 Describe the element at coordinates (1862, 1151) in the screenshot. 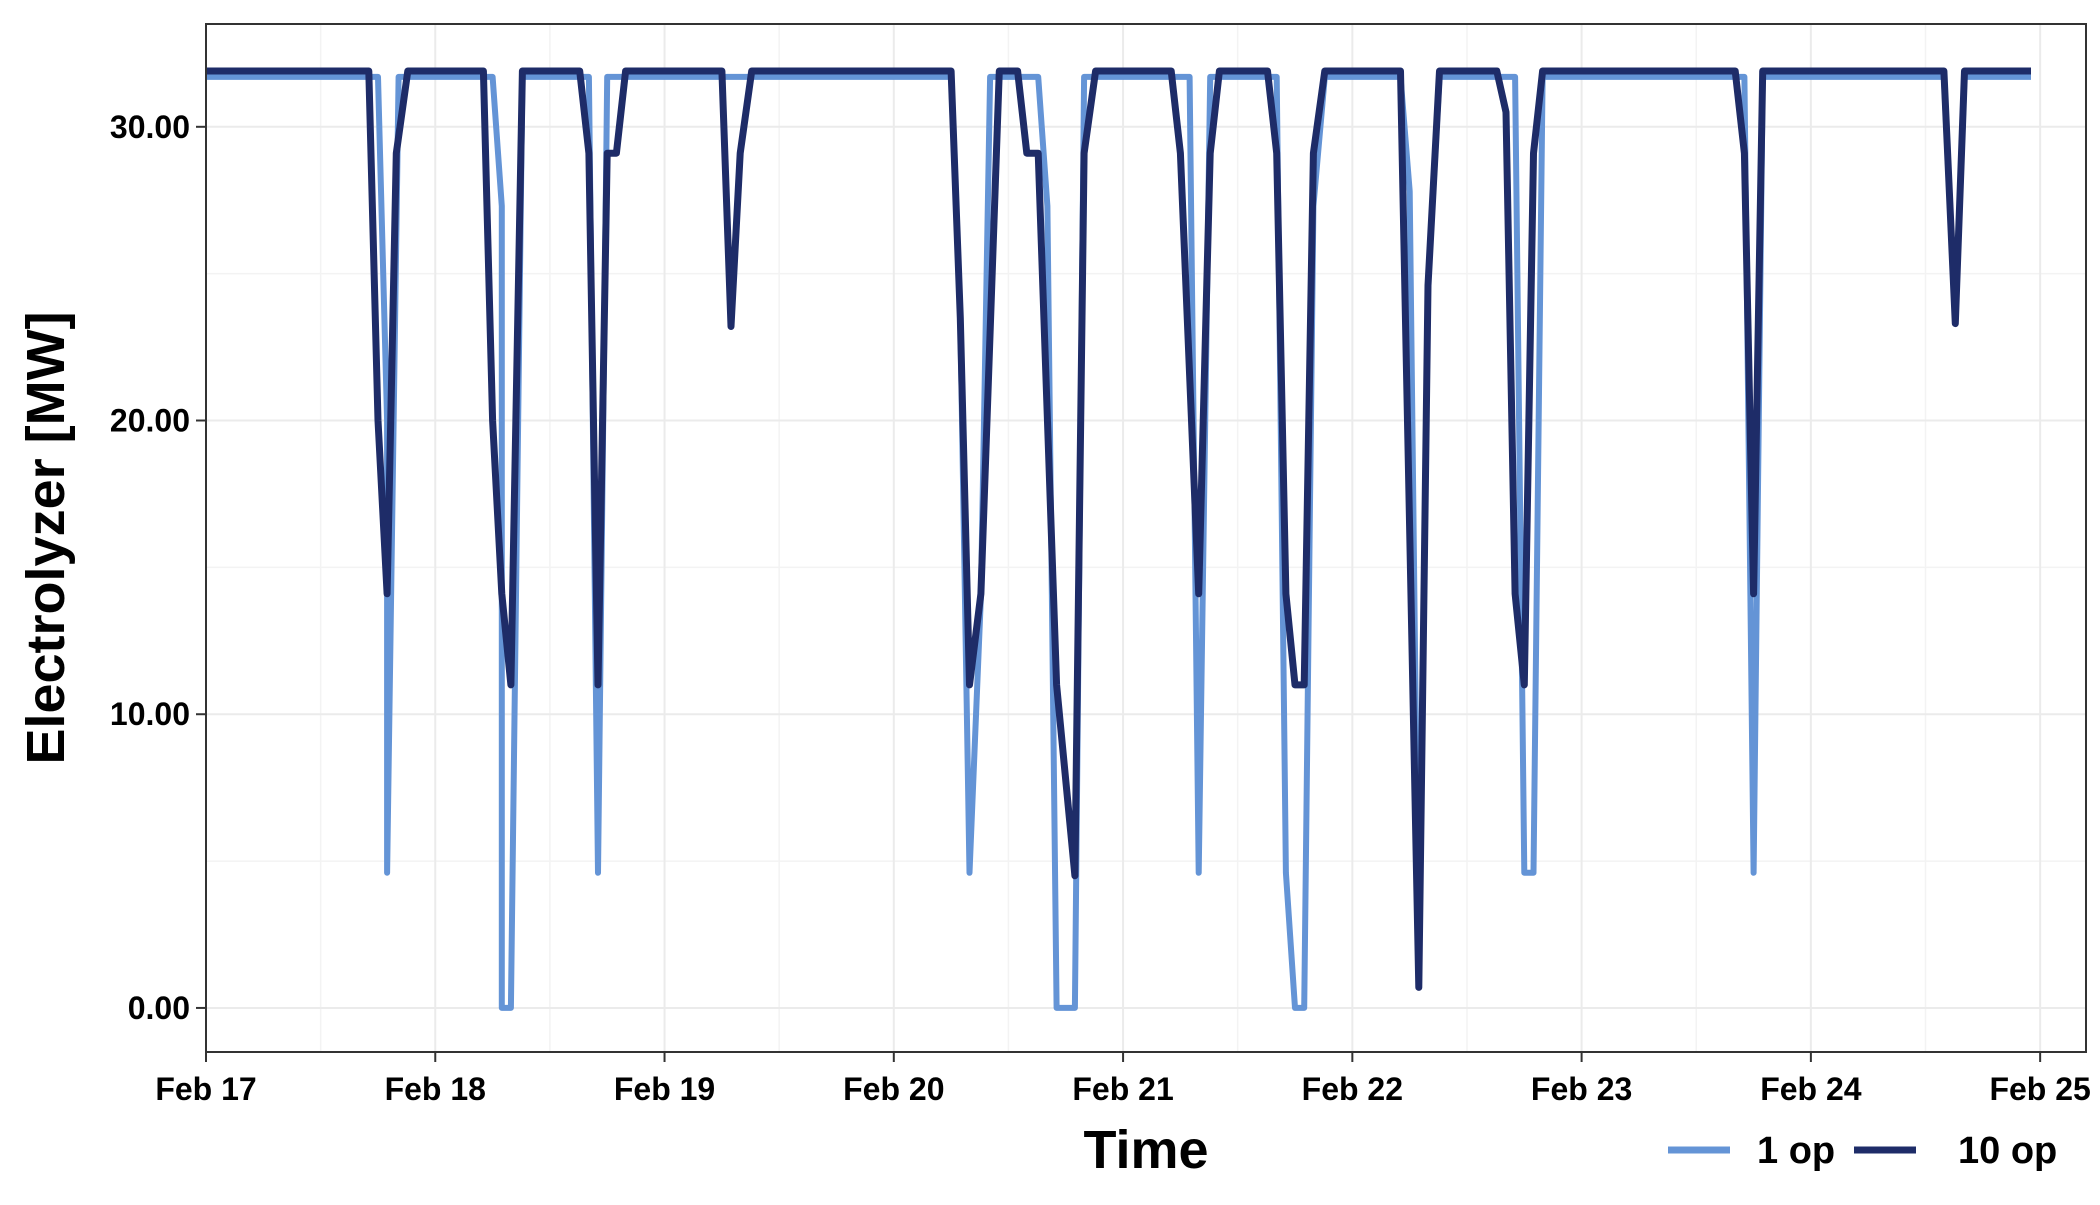

I see `legend: 1 op 10 op` at that location.